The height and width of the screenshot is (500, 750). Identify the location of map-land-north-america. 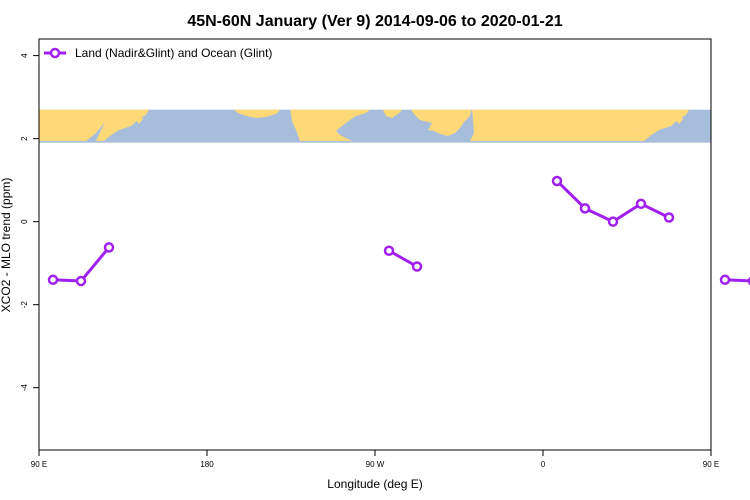
(330, 125).